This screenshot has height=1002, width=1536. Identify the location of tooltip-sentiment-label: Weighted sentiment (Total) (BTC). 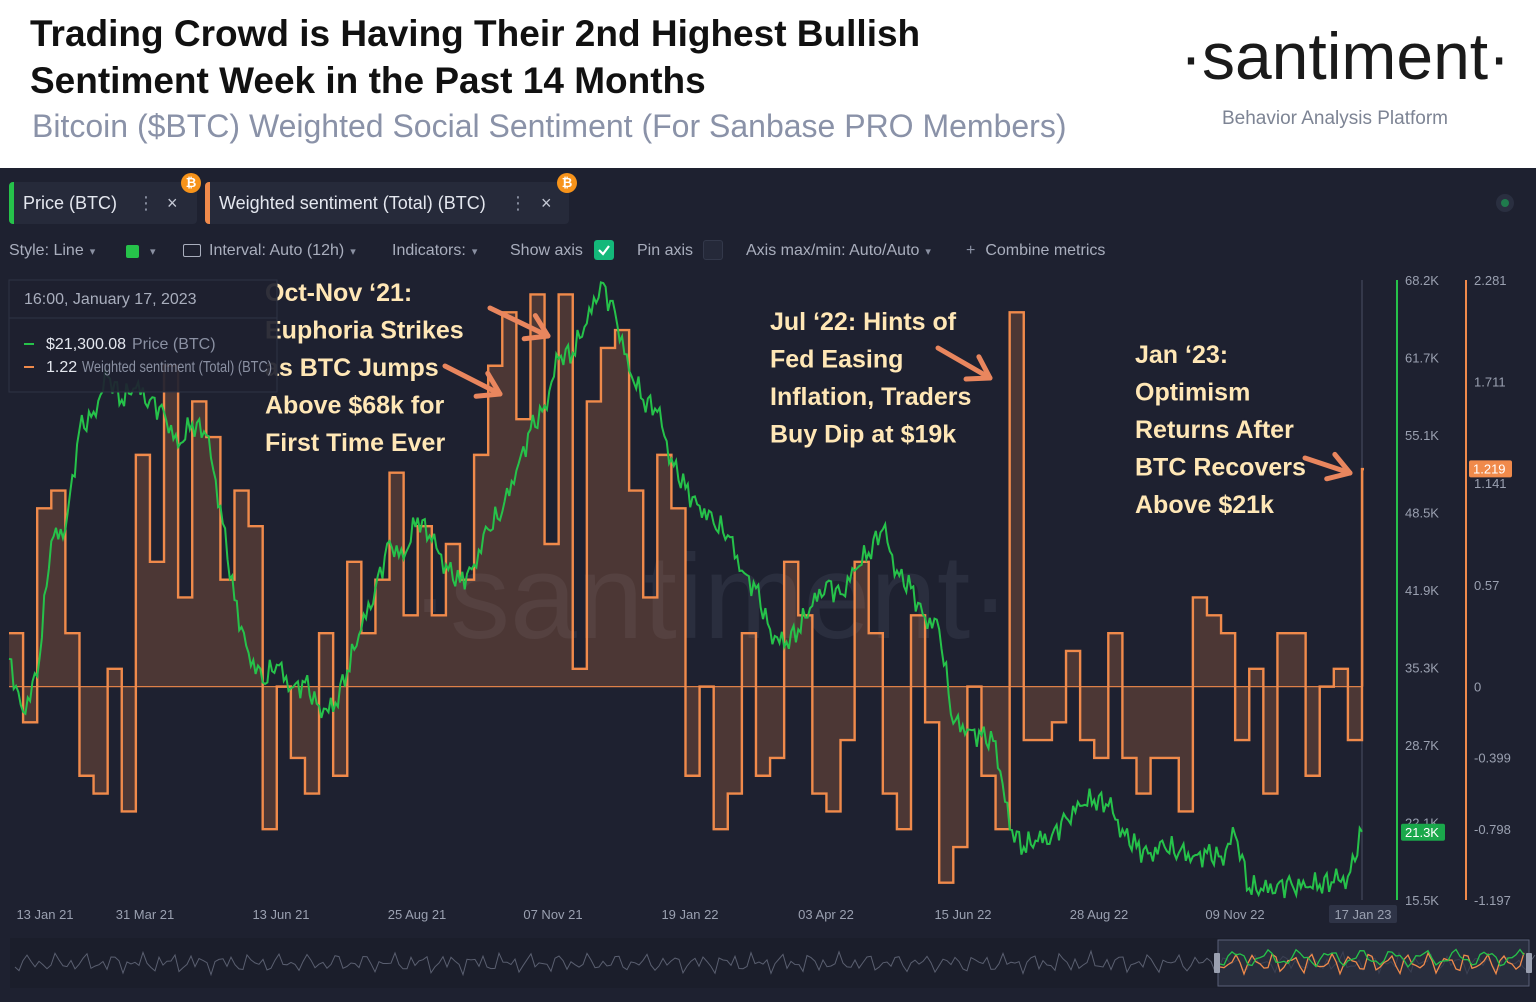
(177, 367).